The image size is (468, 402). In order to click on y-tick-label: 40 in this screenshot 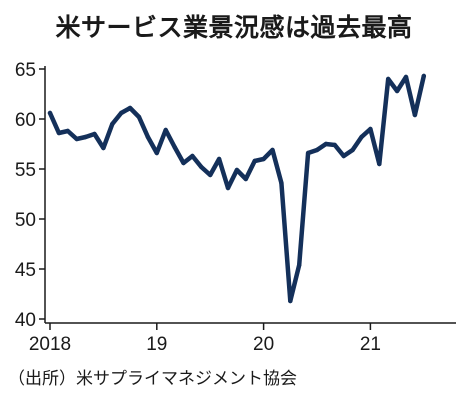, I will do `click(25, 320)`.